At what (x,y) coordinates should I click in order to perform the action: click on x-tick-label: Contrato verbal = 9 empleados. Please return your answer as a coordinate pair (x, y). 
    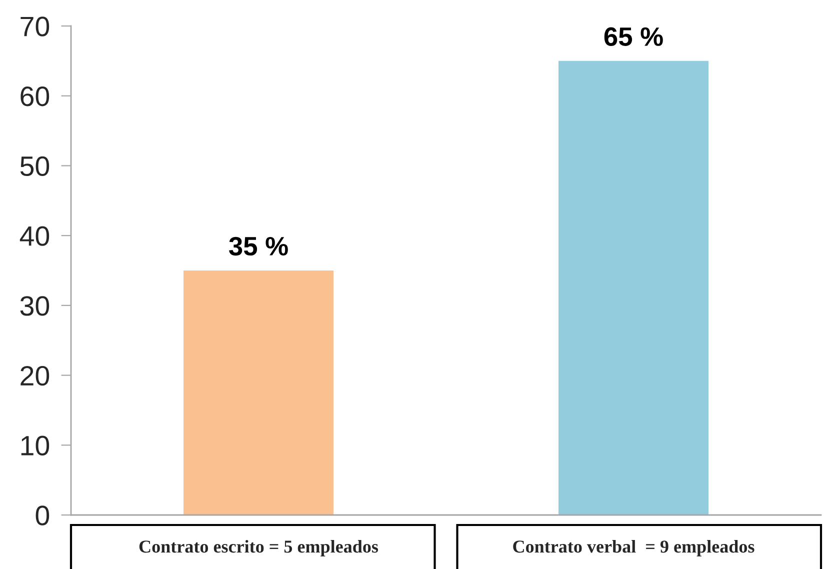
    Looking at the image, I should click on (633, 548).